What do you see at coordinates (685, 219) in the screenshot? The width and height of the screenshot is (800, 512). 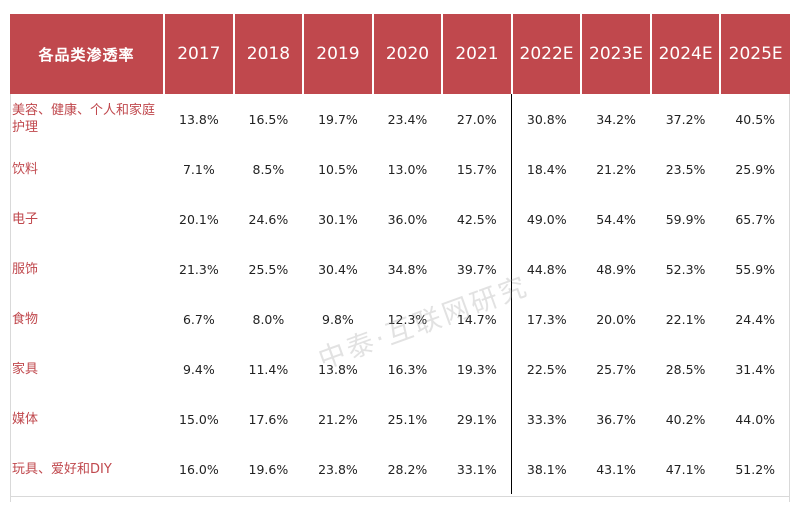 I see `table-cell: 59.9%` at bounding box center [685, 219].